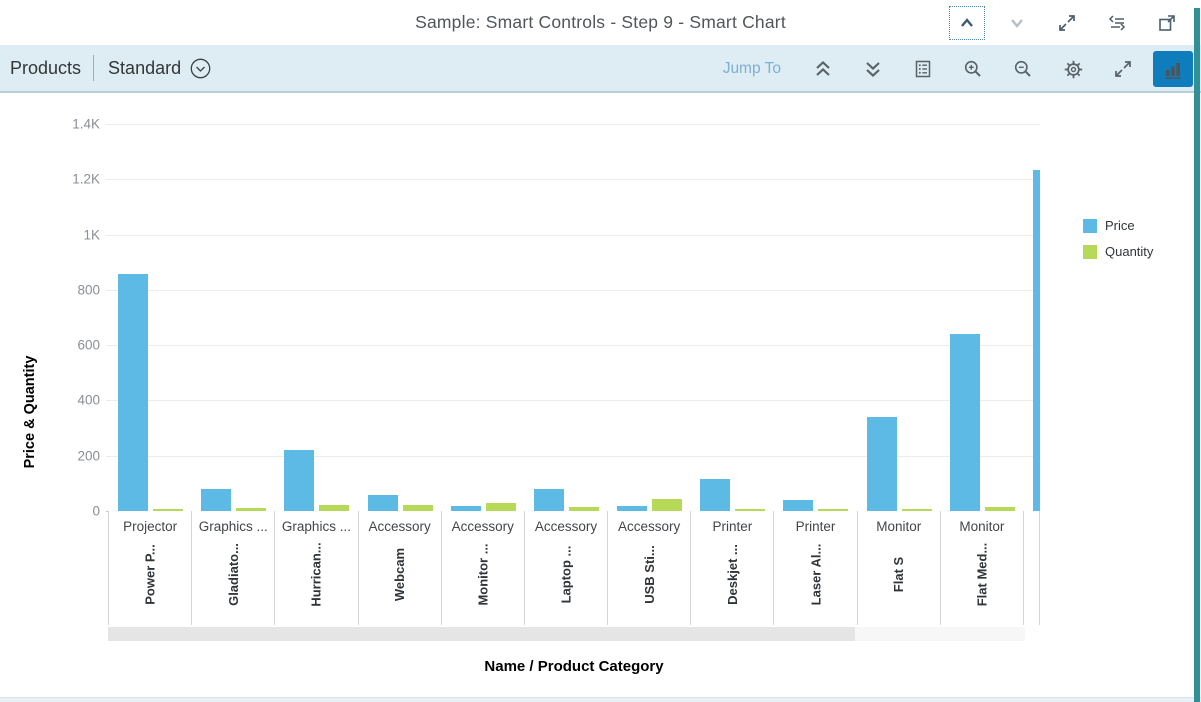 This screenshot has height=702, width=1201. Describe the element at coordinates (923, 69) in the screenshot. I see `legend-icon` at that location.